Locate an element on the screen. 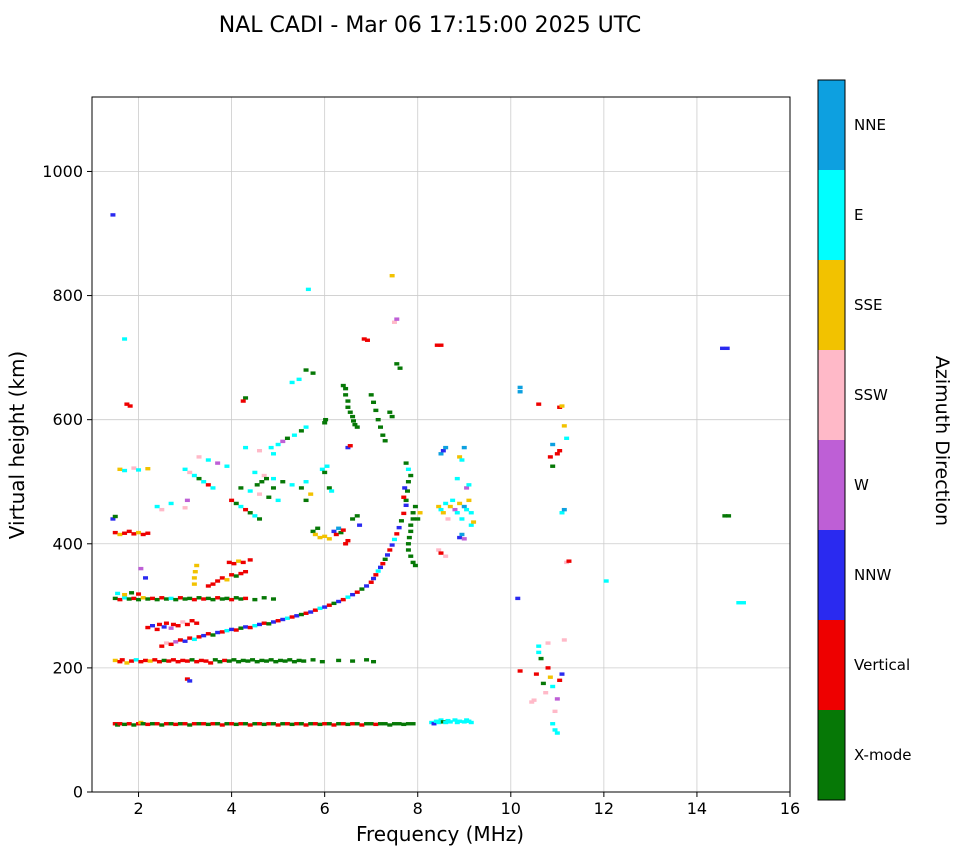 This screenshot has width=958, height=857. x-tick-label: 6 is located at coordinates (325, 808).